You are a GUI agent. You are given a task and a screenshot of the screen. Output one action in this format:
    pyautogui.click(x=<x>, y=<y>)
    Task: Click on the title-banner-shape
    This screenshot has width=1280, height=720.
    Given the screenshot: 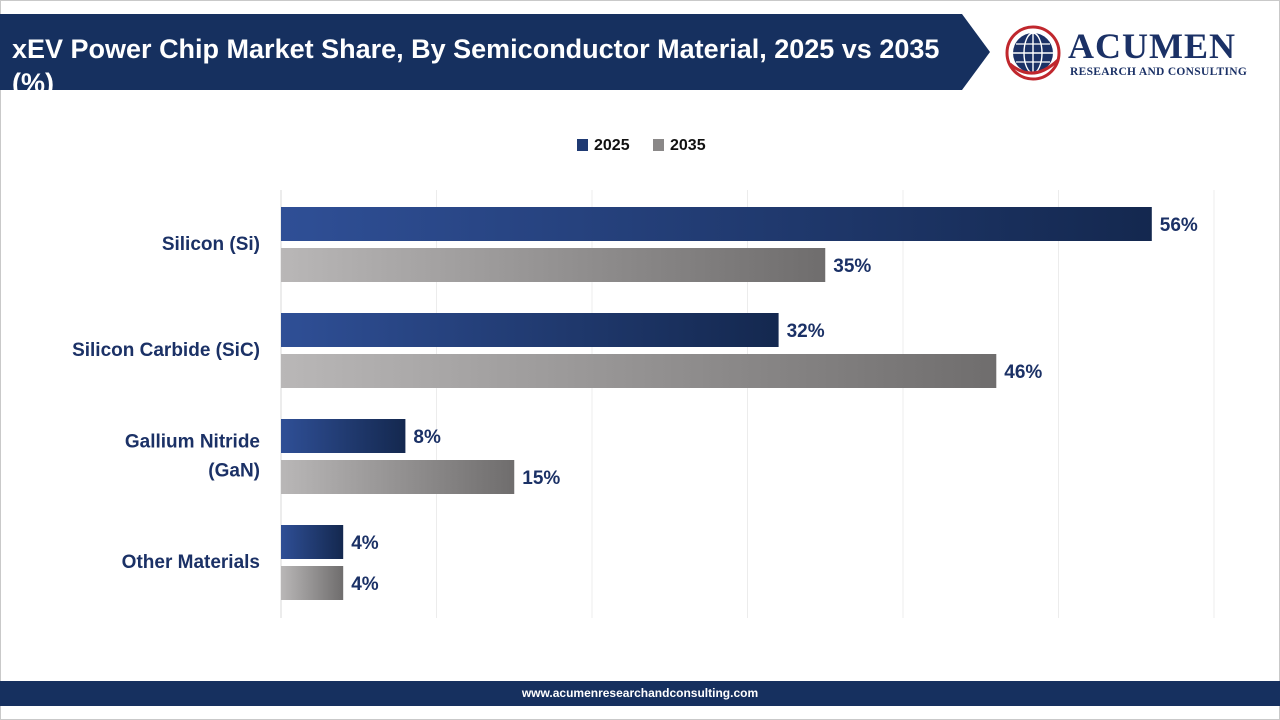 What is the action you would take?
    pyautogui.click(x=495, y=52)
    